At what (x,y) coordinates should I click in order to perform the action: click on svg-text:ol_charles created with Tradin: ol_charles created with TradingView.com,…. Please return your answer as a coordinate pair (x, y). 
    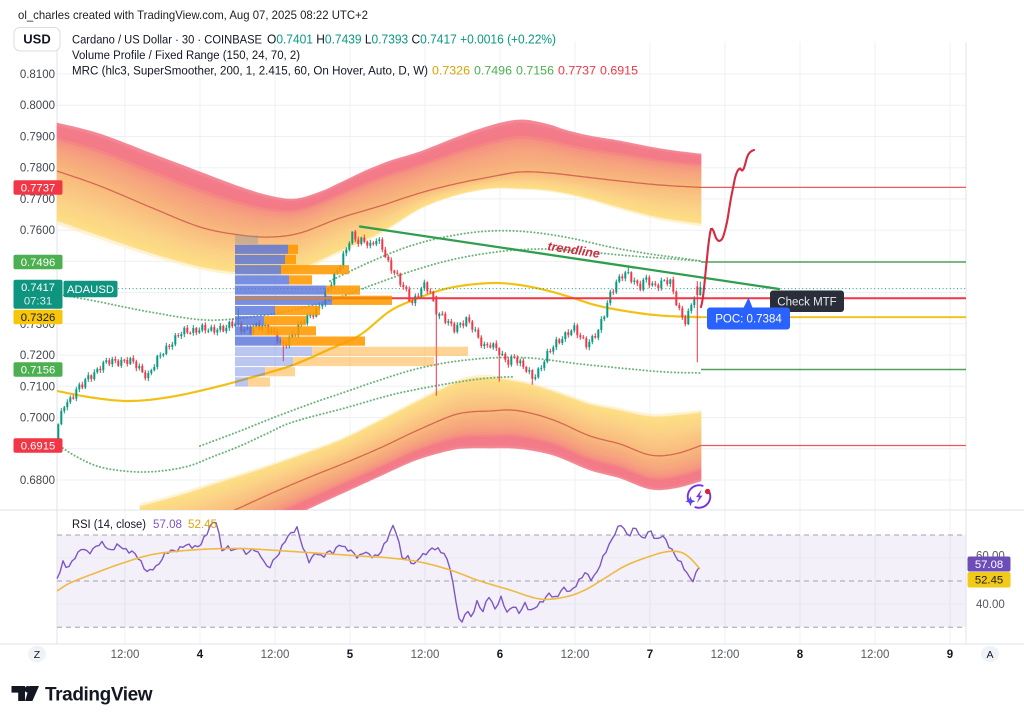
    Looking at the image, I should click on (193, 15).